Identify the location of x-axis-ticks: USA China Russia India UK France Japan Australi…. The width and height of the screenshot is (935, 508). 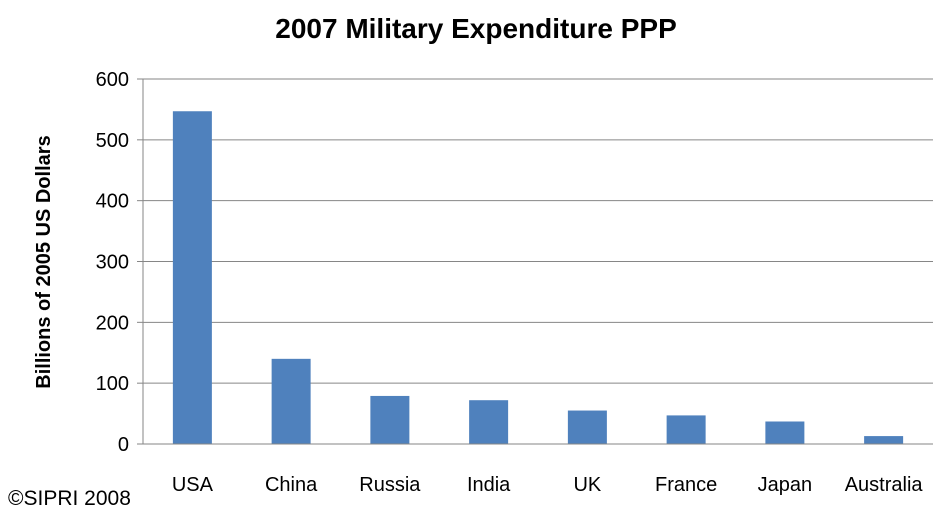
(548, 485).